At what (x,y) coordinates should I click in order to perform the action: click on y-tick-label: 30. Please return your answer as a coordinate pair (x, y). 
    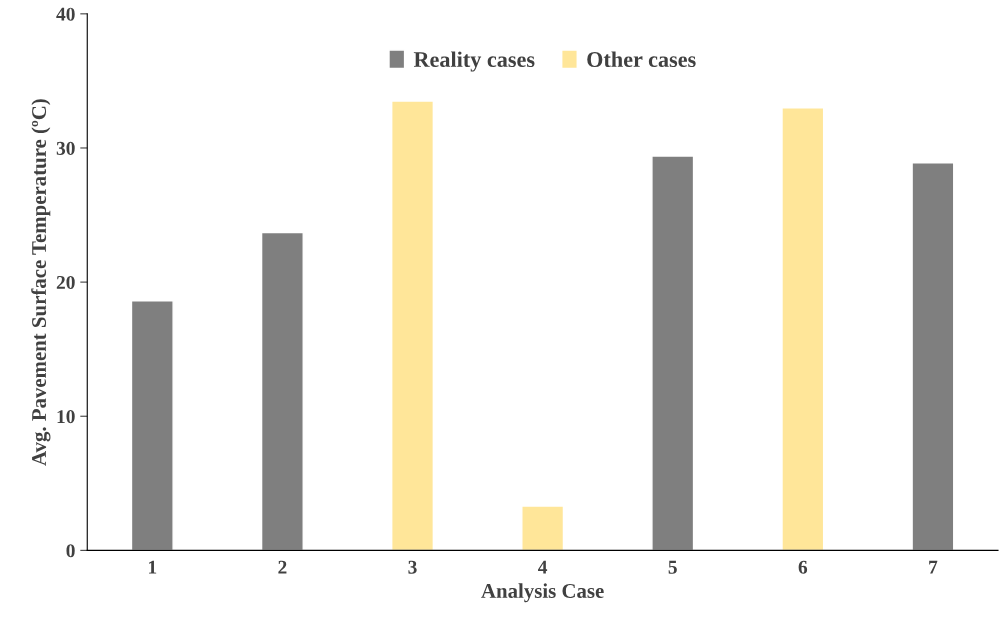
    Looking at the image, I should click on (65, 148).